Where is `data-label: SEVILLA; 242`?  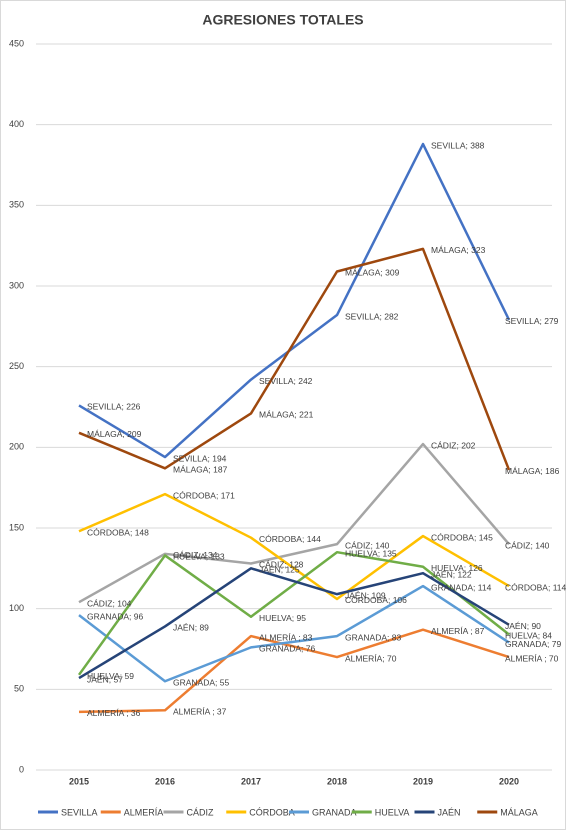 data-label: SEVILLA; 242 is located at coordinates (286, 381).